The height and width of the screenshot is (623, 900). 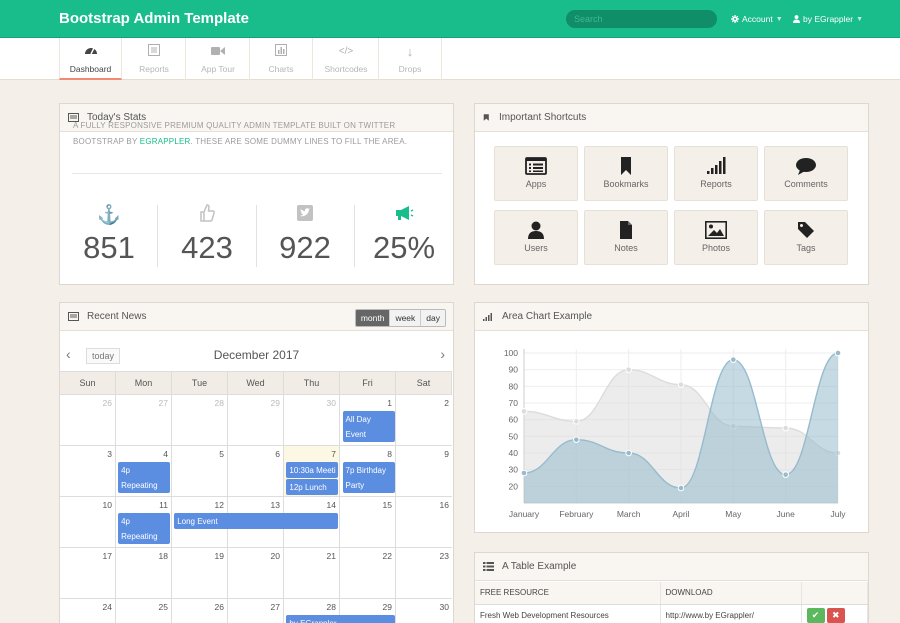 I want to click on check-icon: ✔, so click(x=815, y=615).